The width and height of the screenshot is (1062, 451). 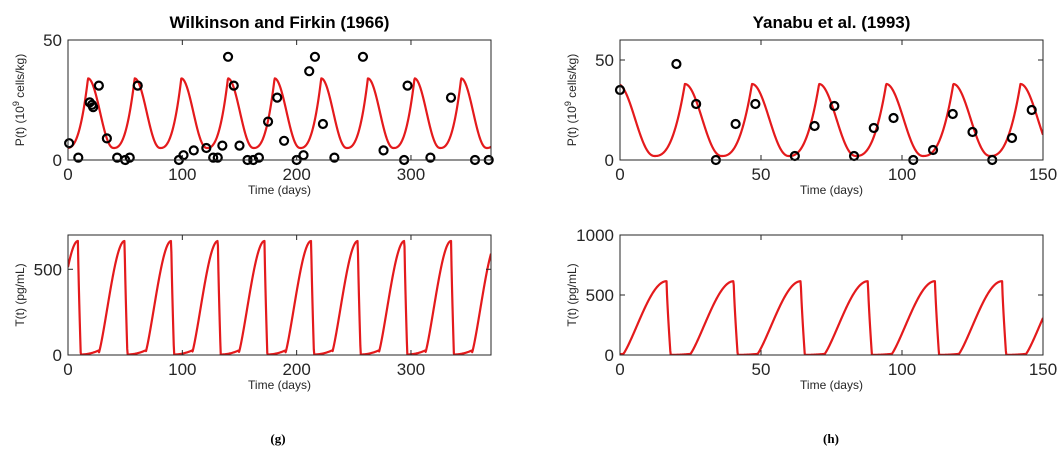 I want to click on chart-title: Wilkinson and Firkin (1966), so click(x=280, y=22).